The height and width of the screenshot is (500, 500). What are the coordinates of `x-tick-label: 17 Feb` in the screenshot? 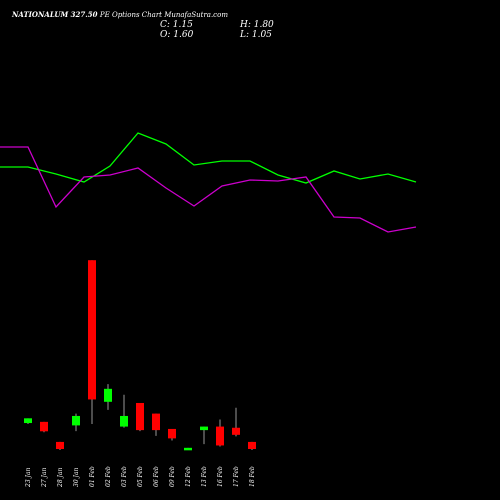 It's located at (236, 476).